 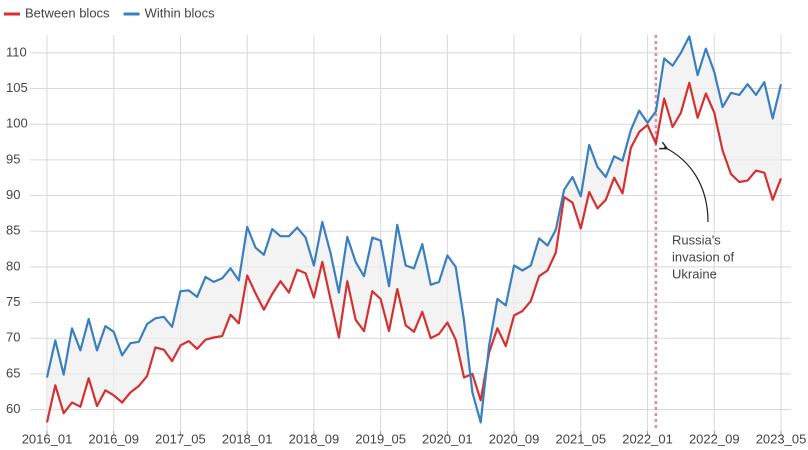 I want to click on x-tick-label: 2021_05, so click(x=581, y=438).